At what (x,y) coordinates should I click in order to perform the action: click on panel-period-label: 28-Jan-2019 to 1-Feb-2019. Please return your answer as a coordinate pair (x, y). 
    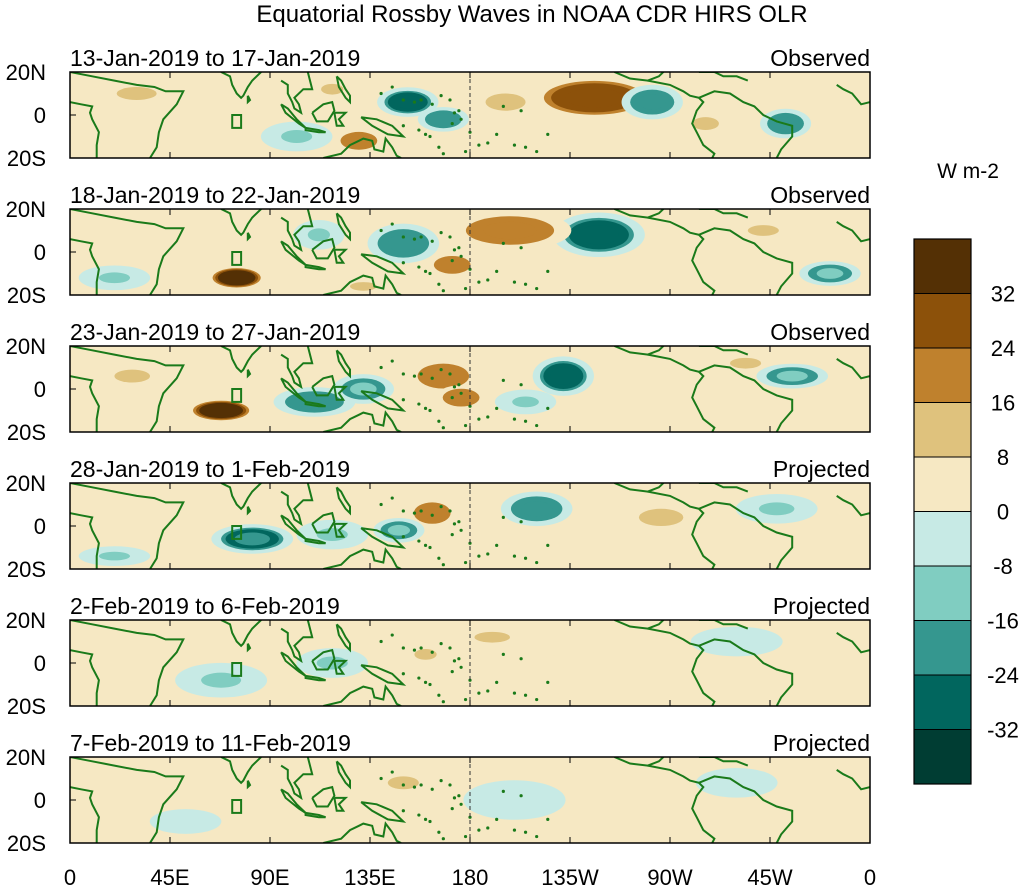
    Looking at the image, I should click on (210, 469).